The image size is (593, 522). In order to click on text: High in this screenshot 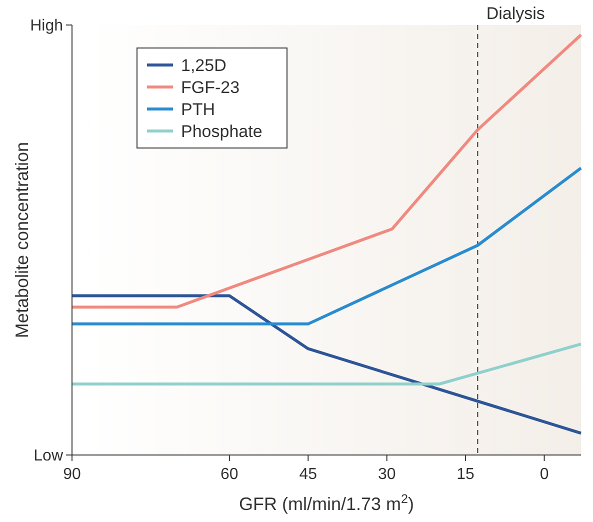, I will do `click(46, 26)`.